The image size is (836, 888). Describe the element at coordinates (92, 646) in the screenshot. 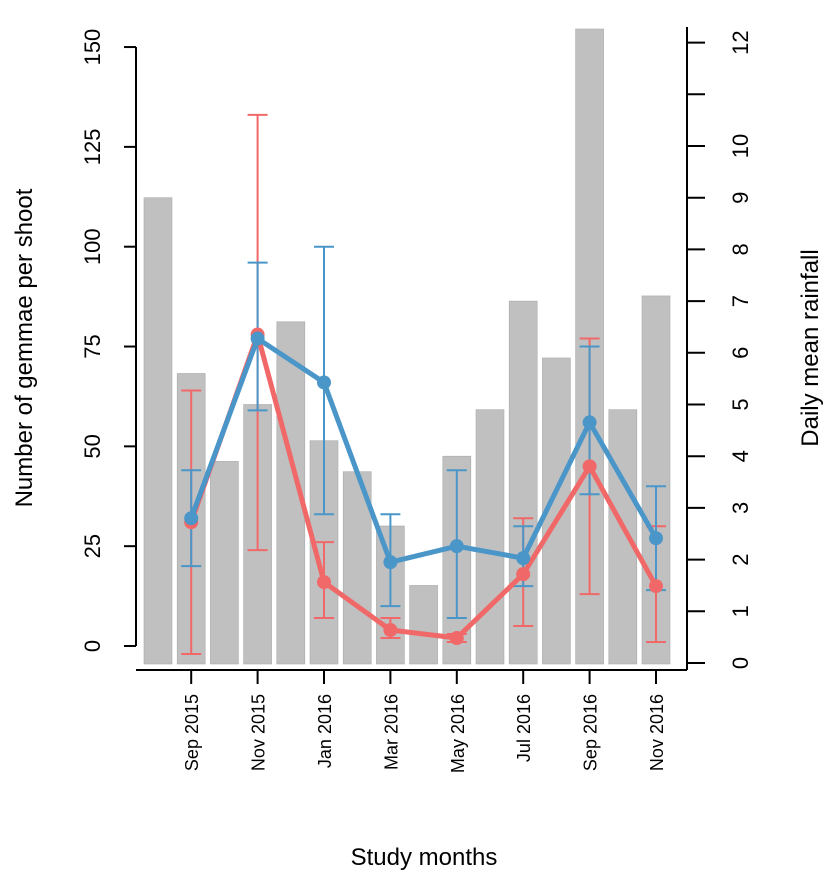

I see `y-tick-label: 0` at that location.